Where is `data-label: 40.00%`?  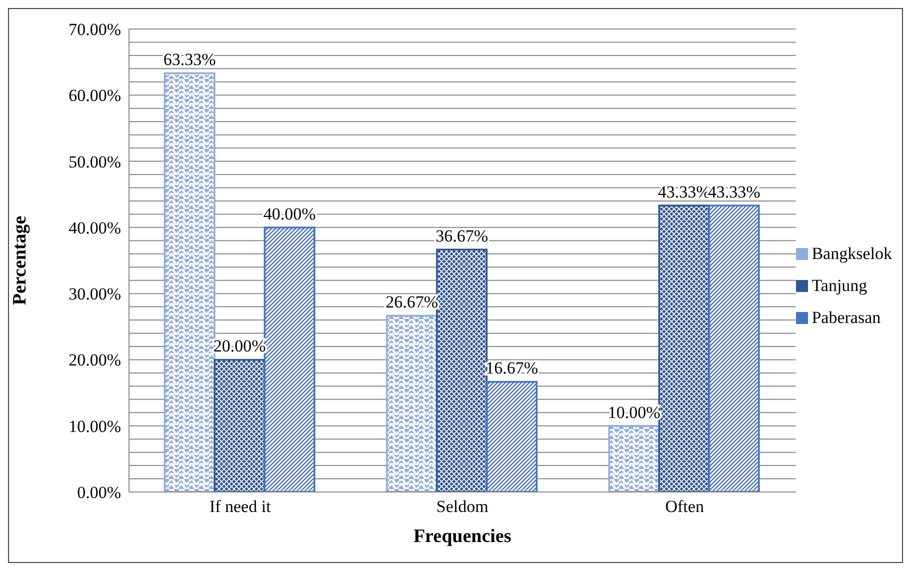 data-label: 40.00% is located at coordinates (289, 214).